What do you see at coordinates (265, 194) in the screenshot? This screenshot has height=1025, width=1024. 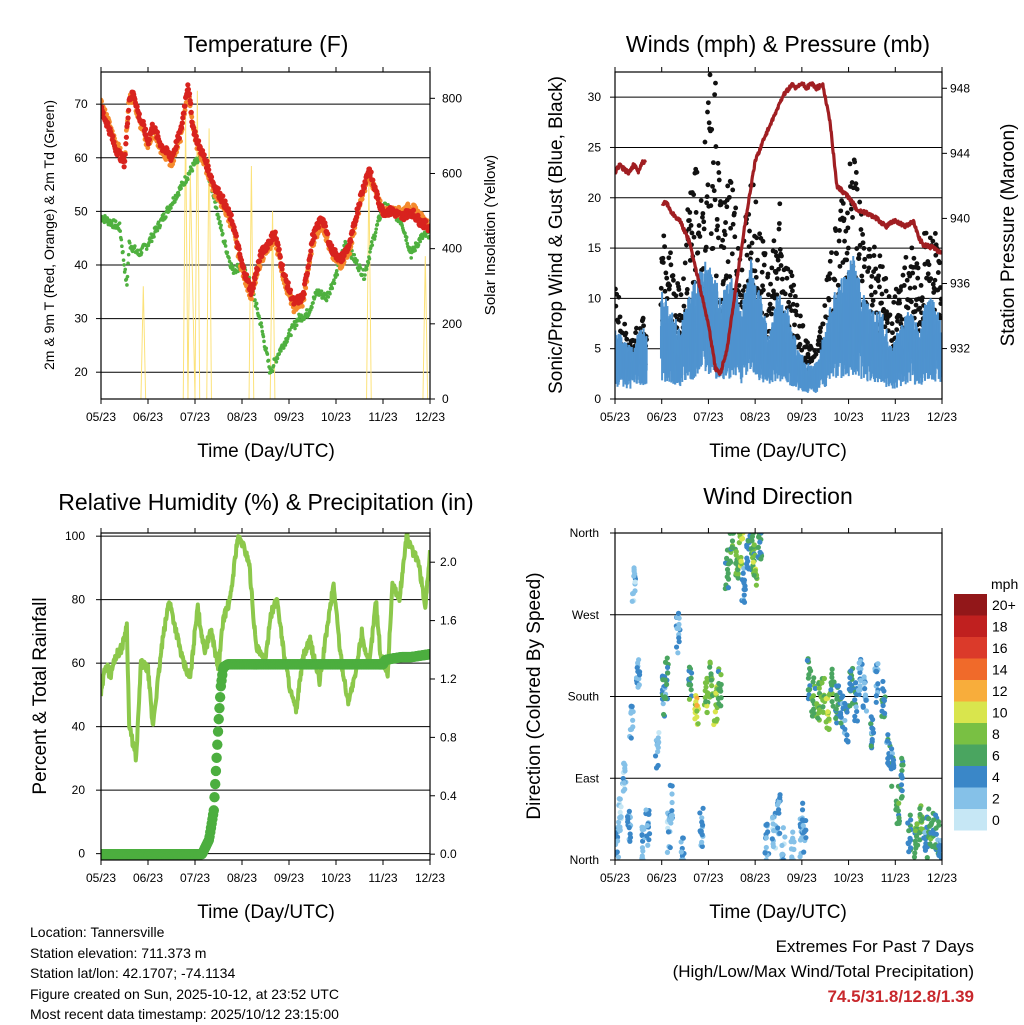 I see `temperature-2m-series` at bounding box center [265, 194].